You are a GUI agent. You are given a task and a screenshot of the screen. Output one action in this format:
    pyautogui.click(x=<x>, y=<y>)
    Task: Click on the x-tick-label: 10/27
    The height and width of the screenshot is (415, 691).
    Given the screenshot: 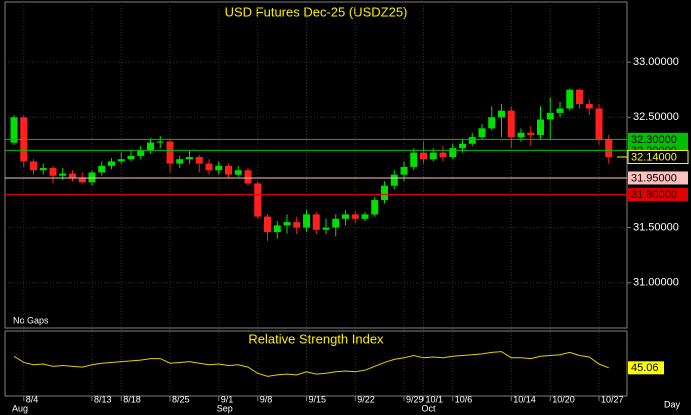 What is the action you would take?
    pyautogui.click(x=612, y=399)
    